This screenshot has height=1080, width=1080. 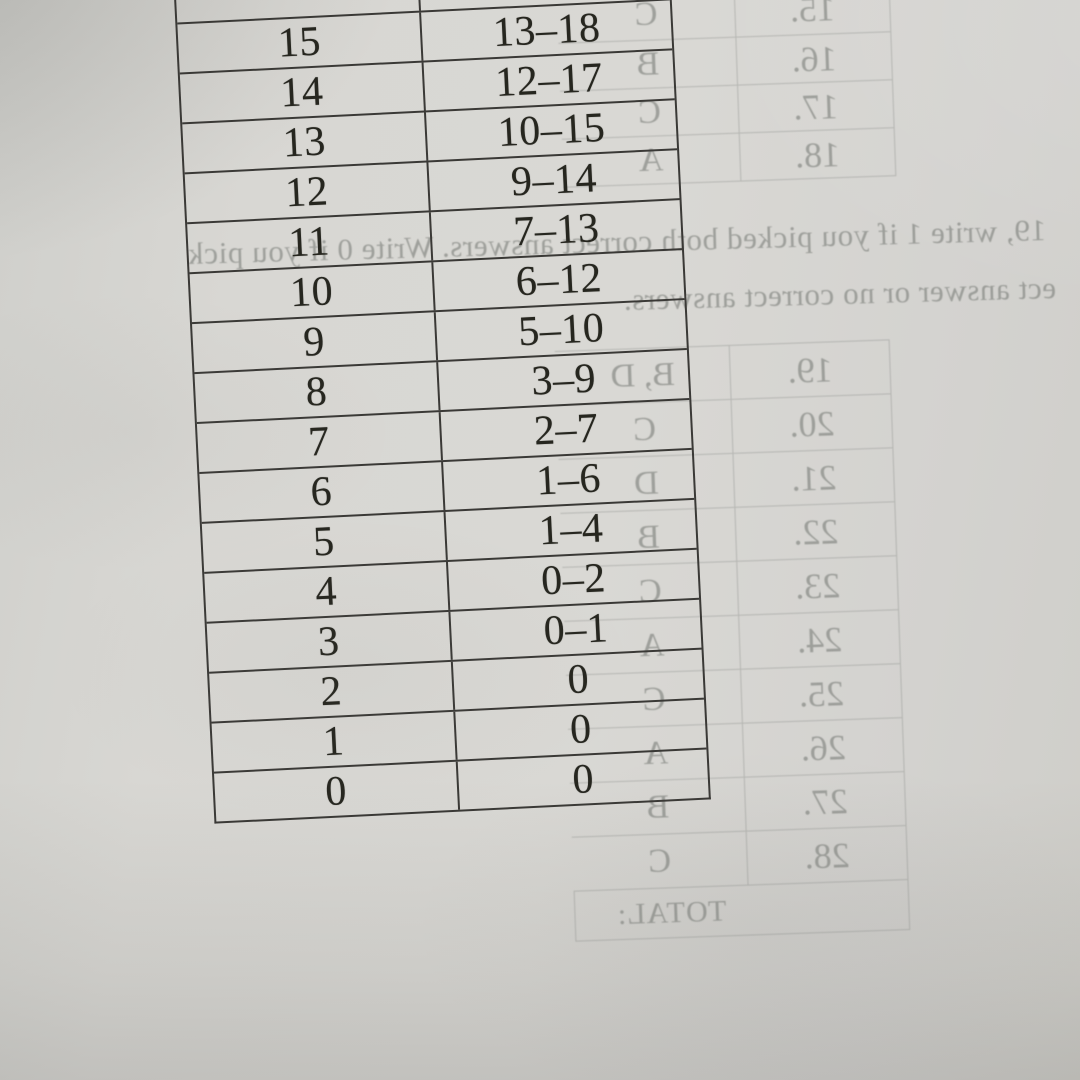 What do you see at coordinates (815, 531) in the screenshot?
I see `bleed-question-number: 22.` at bounding box center [815, 531].